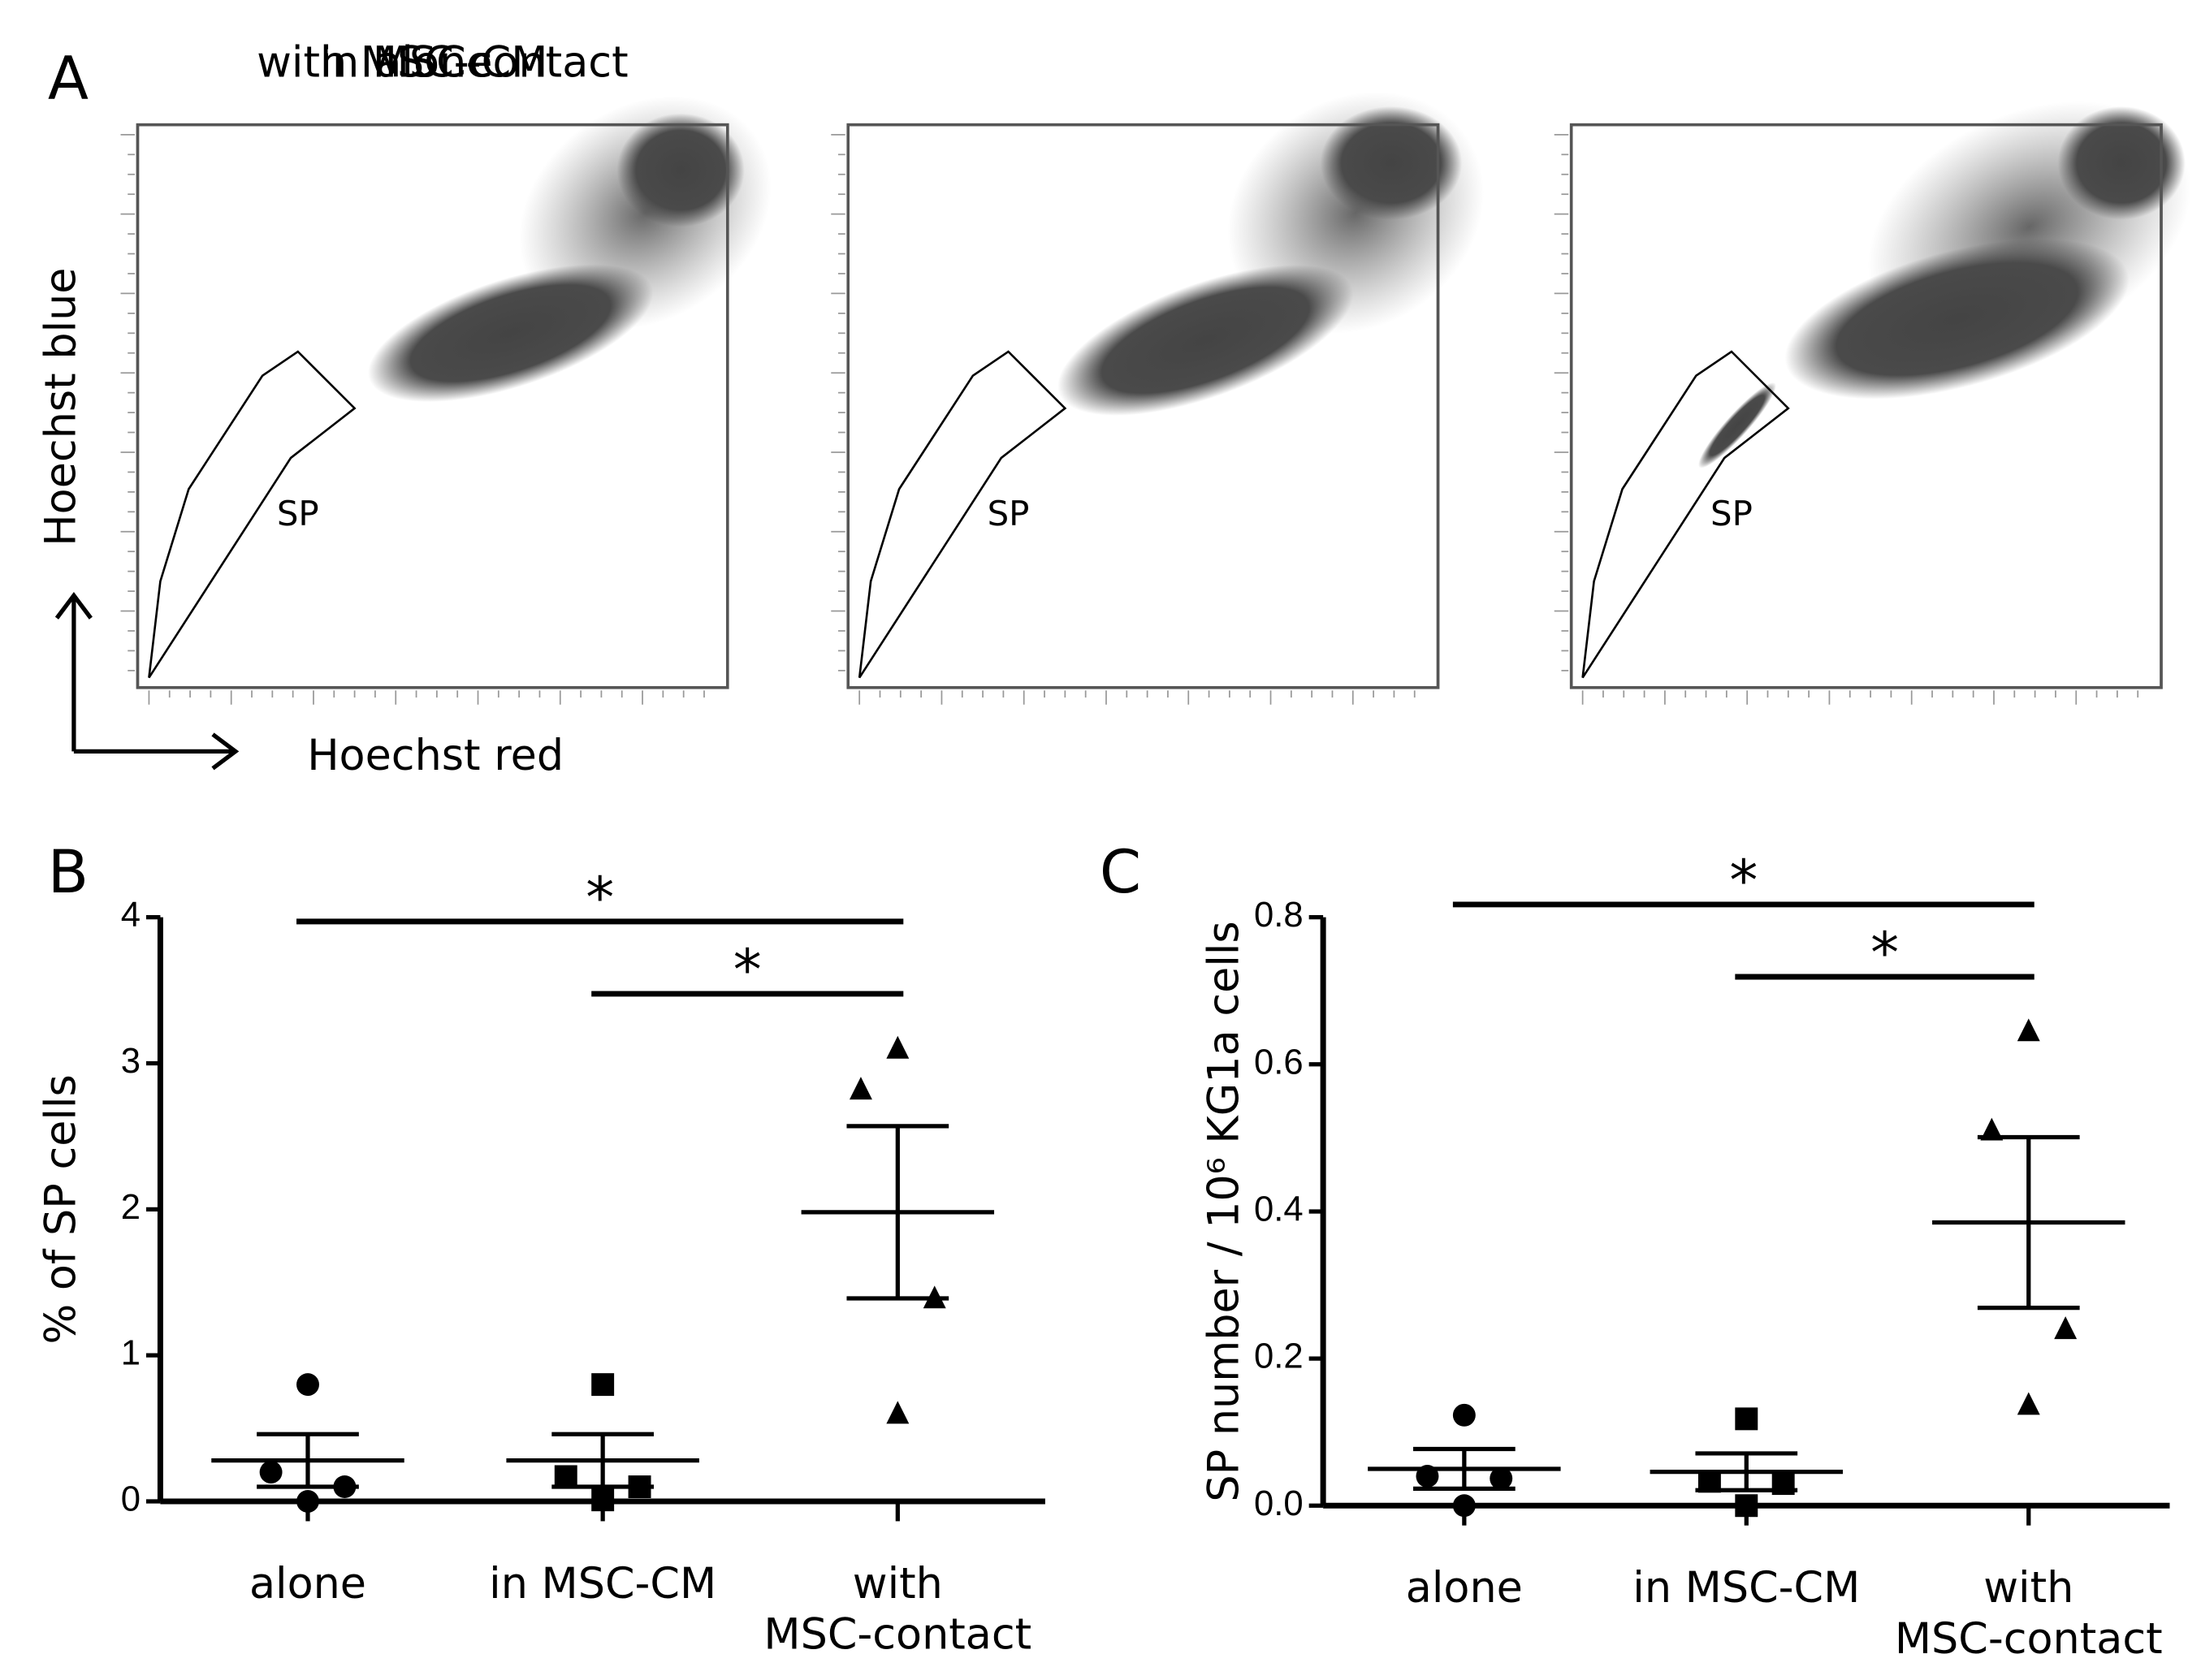  I want to click on y-axis-label: SP number / 10⁶ KG1a cells, so click(1224, 1211).